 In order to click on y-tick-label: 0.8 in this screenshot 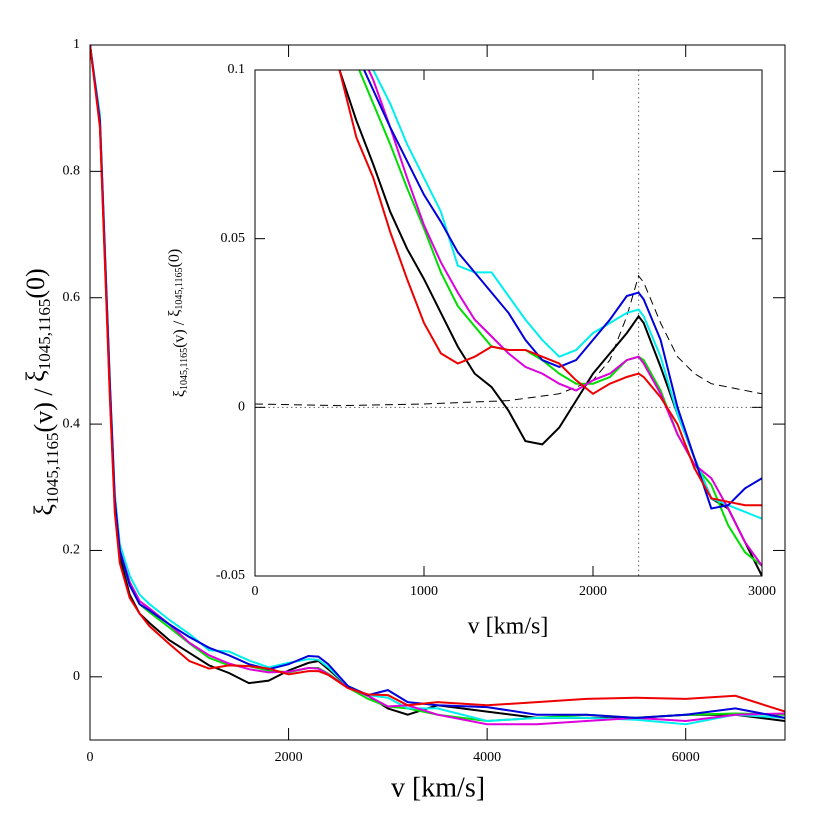, I will do `click(72, 171)`.